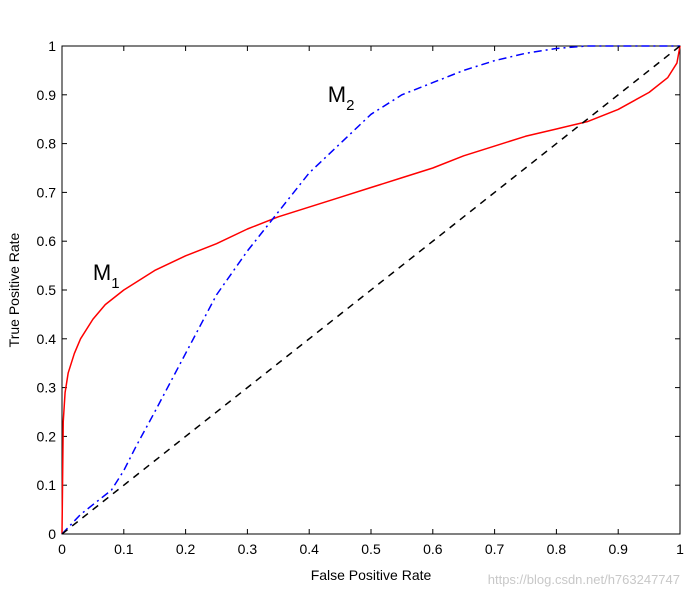  Describe the element at coordinates (584, 579) in the screenshot. I see `watermark-text: https://blog.csdn.net/h763247747` at that location.